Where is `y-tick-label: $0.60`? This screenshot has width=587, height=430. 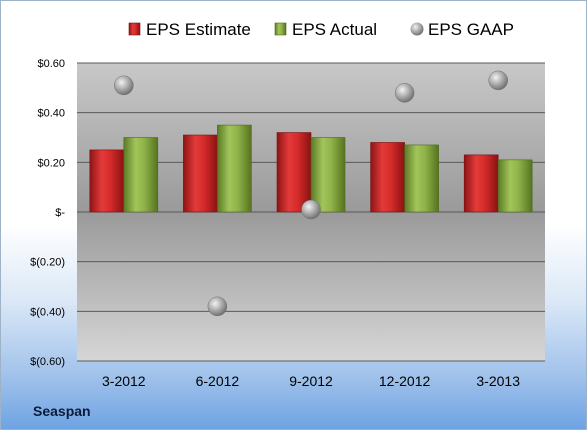 y-tick-label: $0.60 is located at coordinates (51, 64).